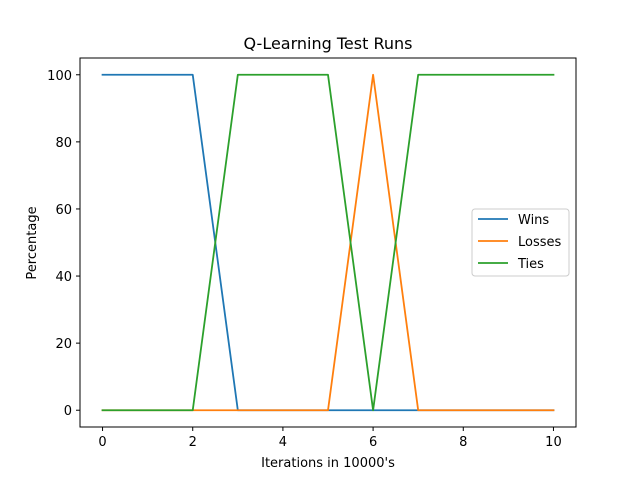 Image resolution: width=640 pixels, height=480 pixels. What do you see at coordinates (102, 442) in the screenshot?
I see `x-tick-label: 0` at bounding box center [102, 442].